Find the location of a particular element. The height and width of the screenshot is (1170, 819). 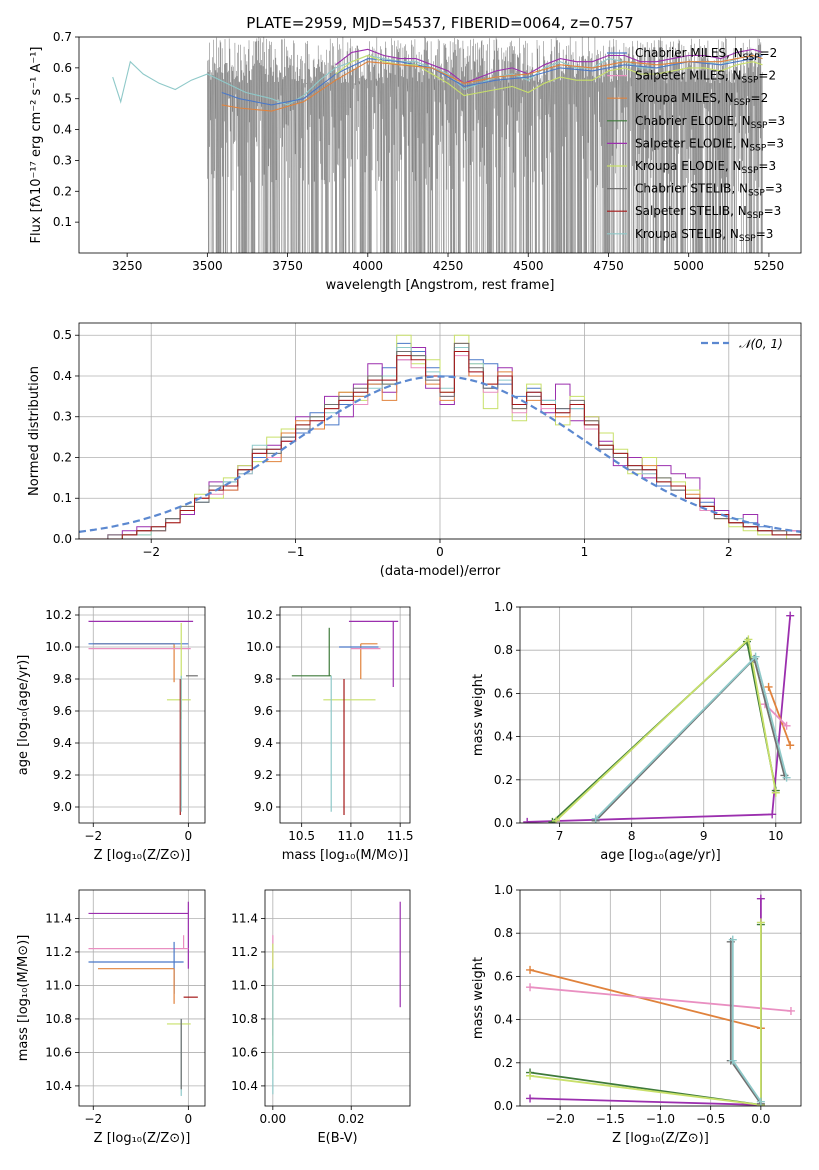

normal-curve is located at coordinates (440, 454).